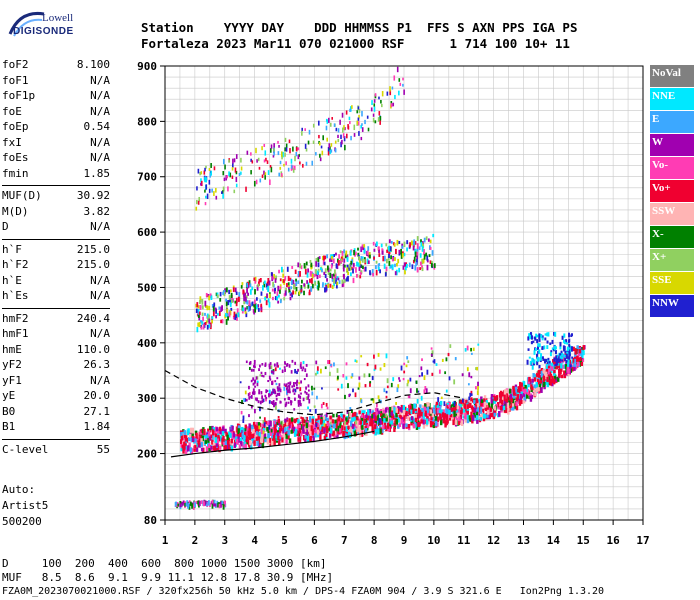 The height and width of the screenshot is (600, 700). I want to click on param-key: foF1, so click(15, 80).